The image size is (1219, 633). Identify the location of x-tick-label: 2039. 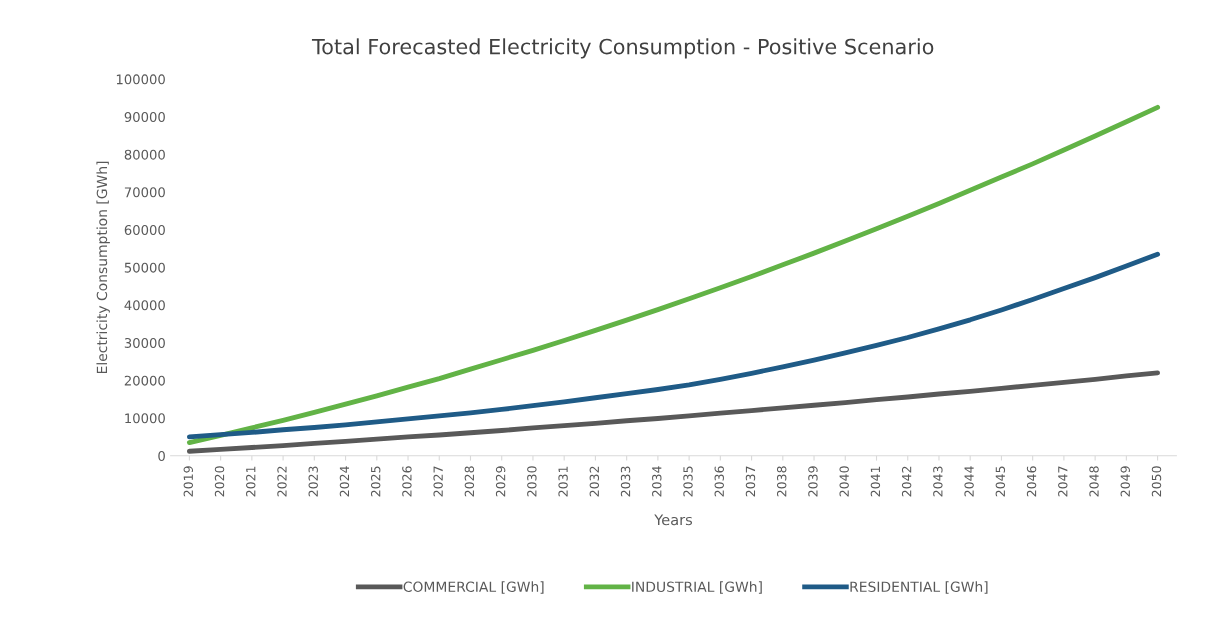
(813, 481).